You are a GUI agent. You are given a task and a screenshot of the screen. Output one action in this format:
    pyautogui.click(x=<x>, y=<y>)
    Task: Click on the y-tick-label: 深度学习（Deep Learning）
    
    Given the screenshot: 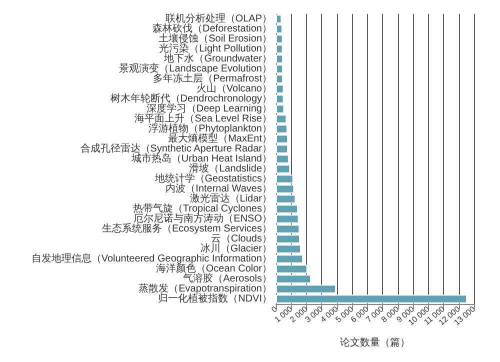 What is the action you would take?
    pyautogui.click(x=209, y=108)
    